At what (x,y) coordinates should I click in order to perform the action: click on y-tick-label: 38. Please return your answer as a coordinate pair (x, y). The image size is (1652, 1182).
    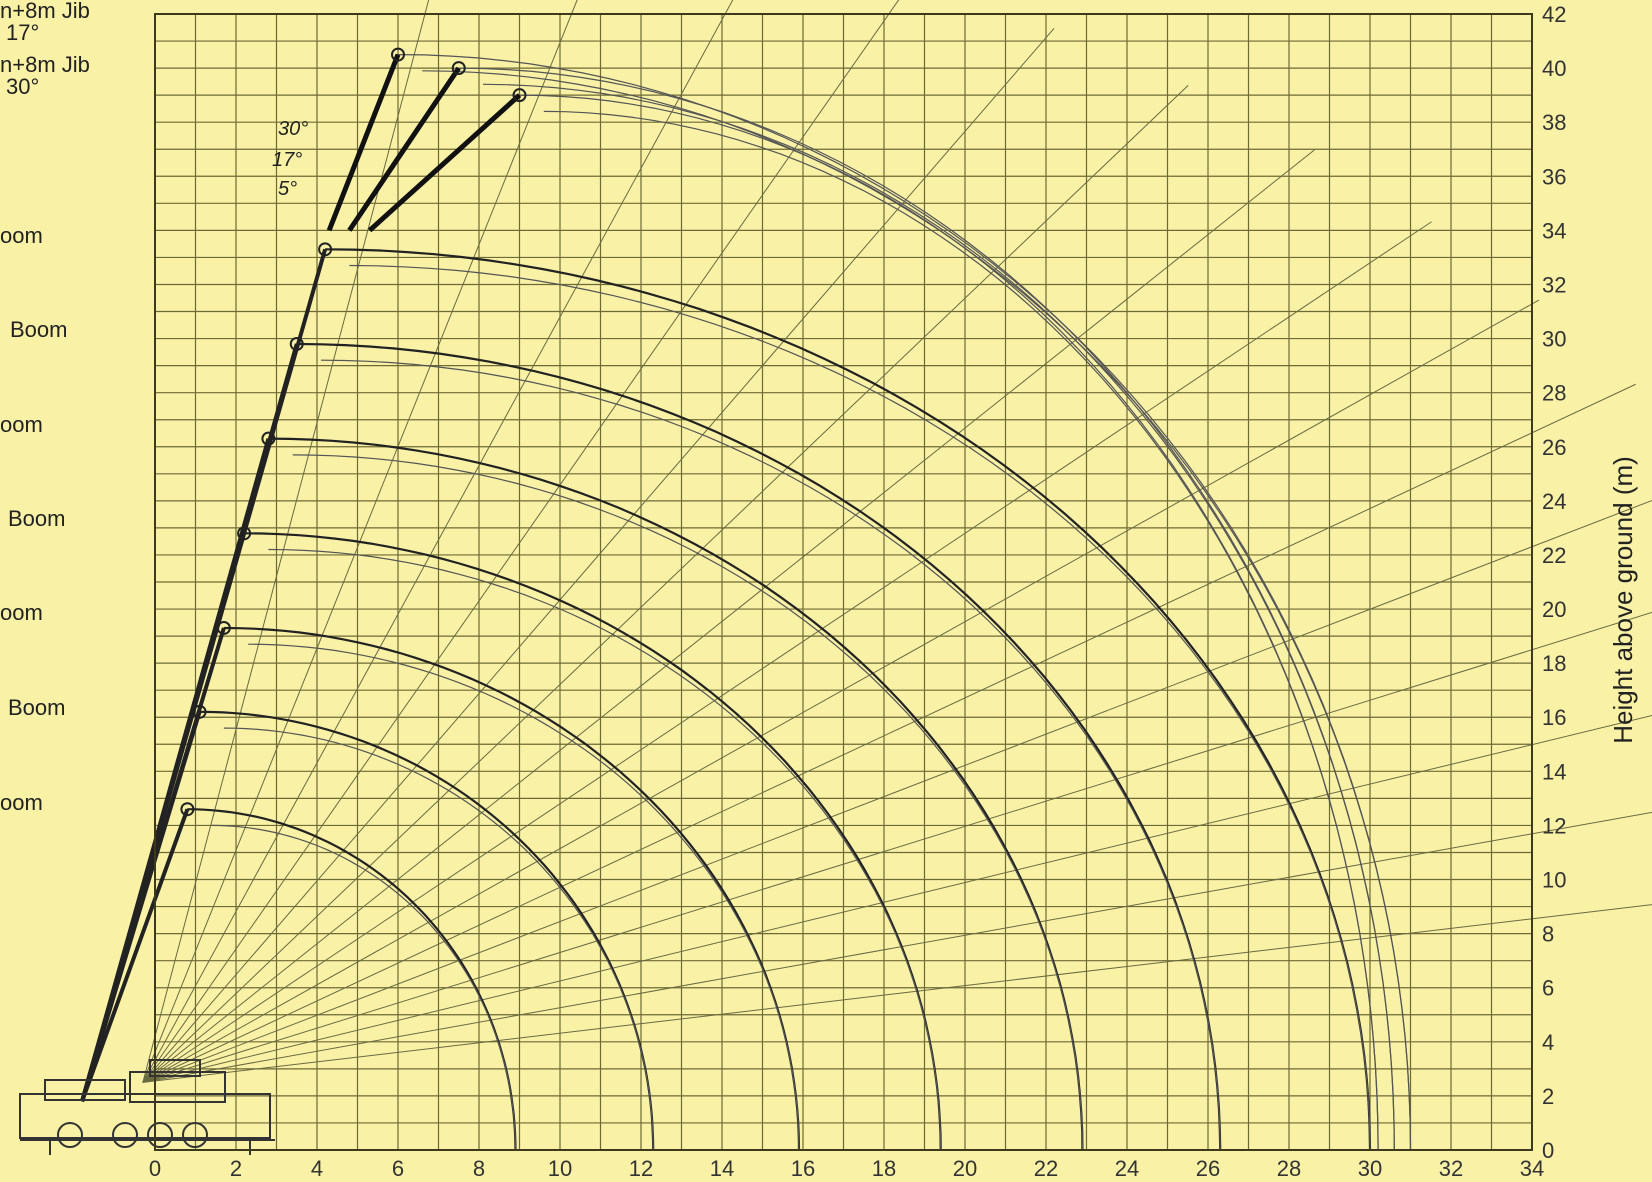
    Looking at the image, I should click on (1554, 122).